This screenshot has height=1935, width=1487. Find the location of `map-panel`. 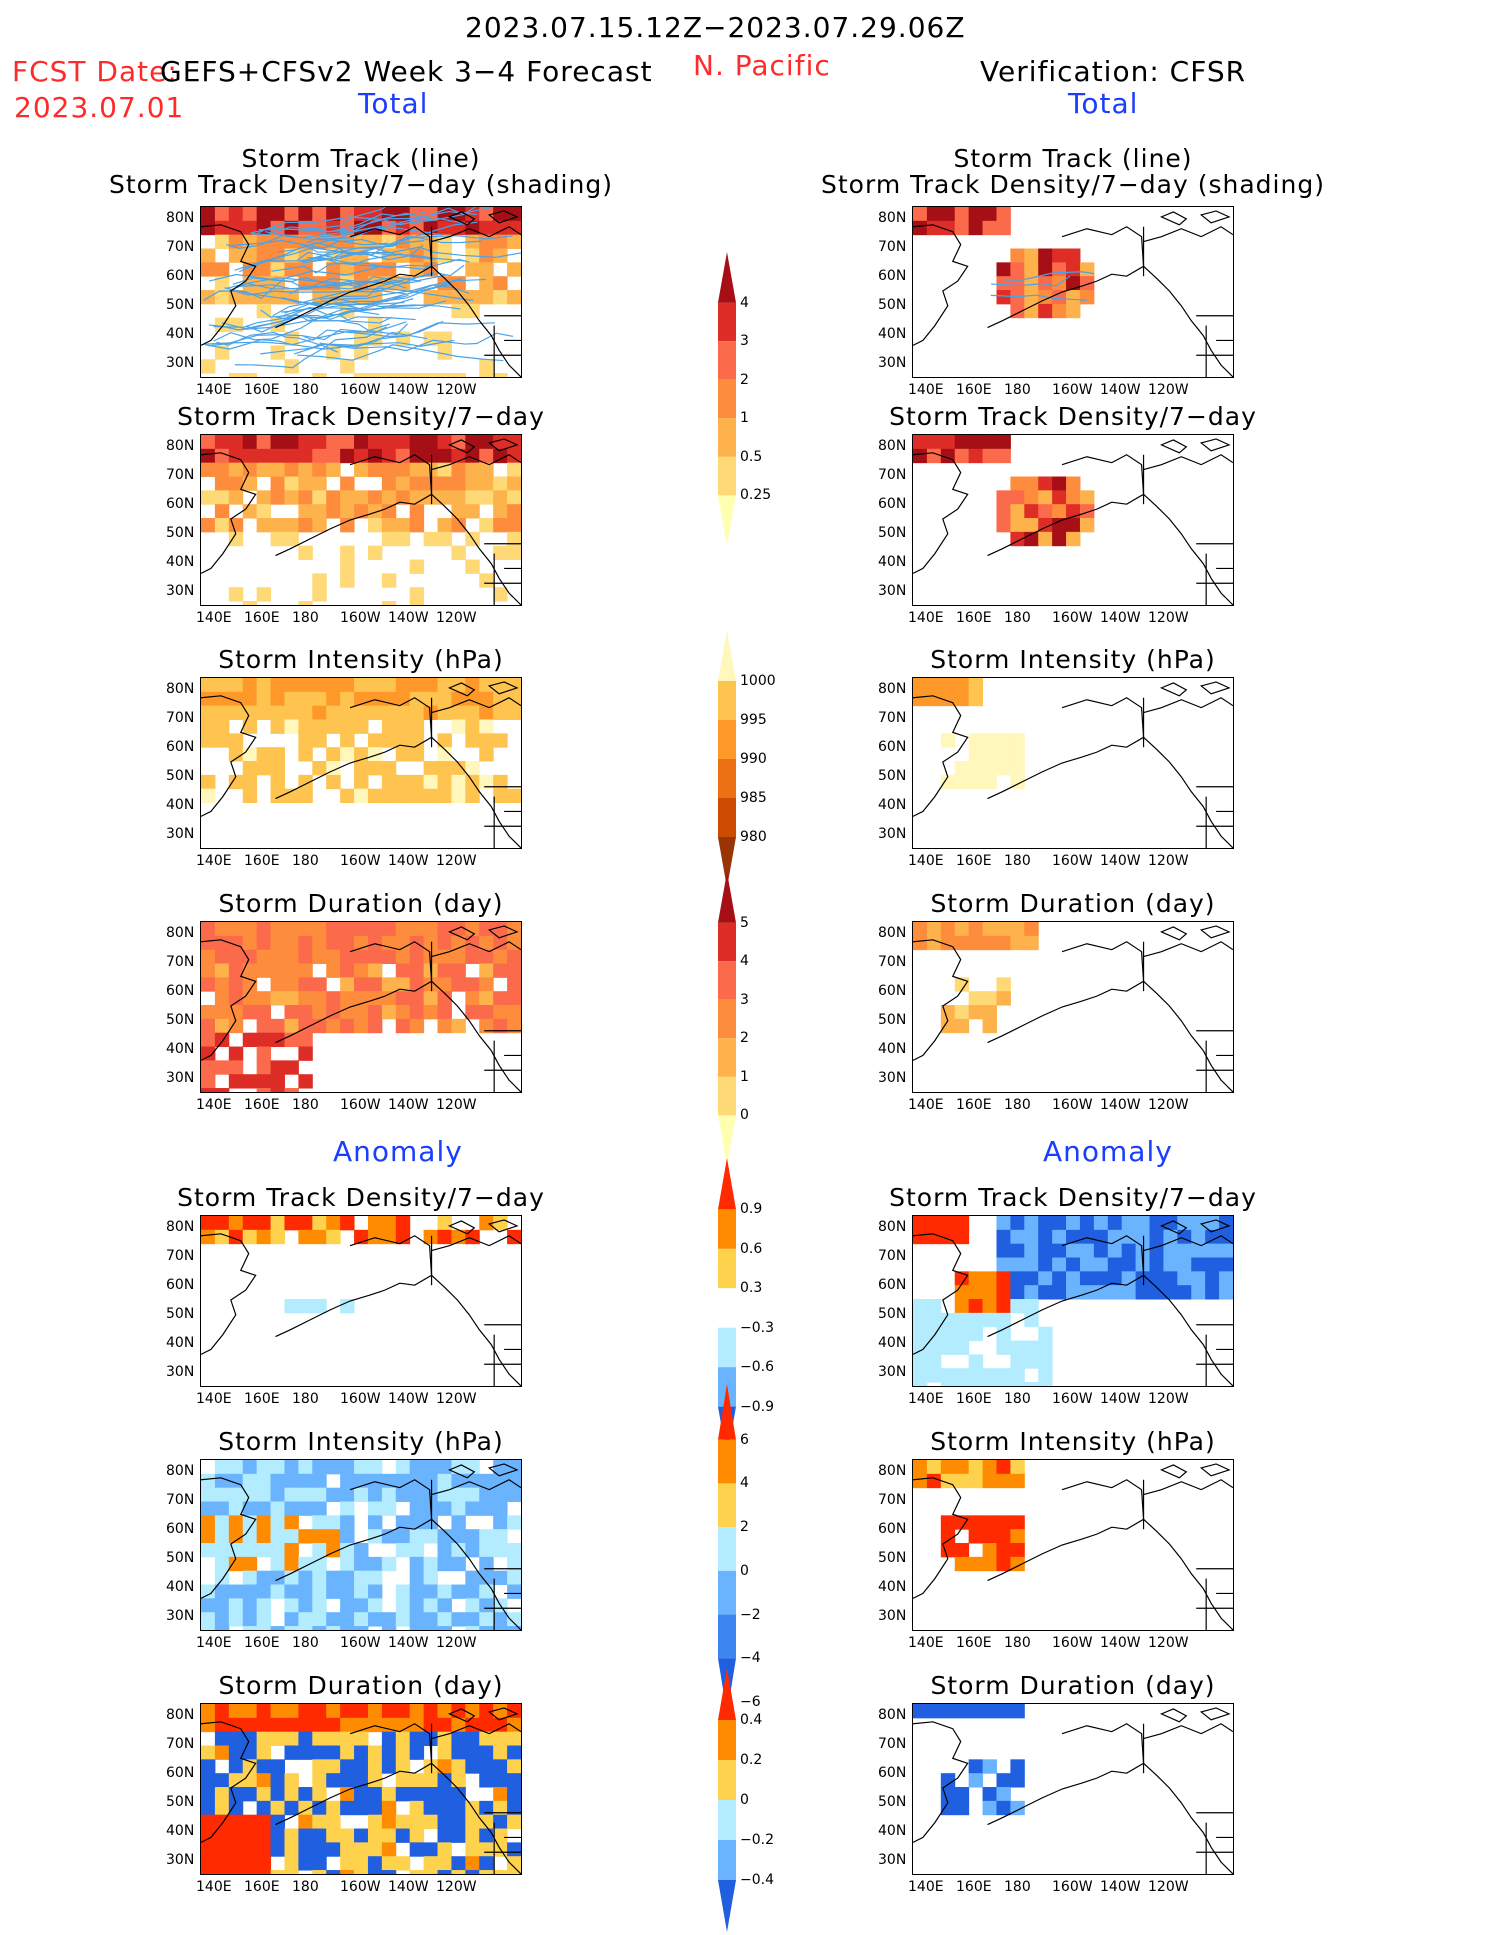

map-panel is located at coordinates (361, 520).